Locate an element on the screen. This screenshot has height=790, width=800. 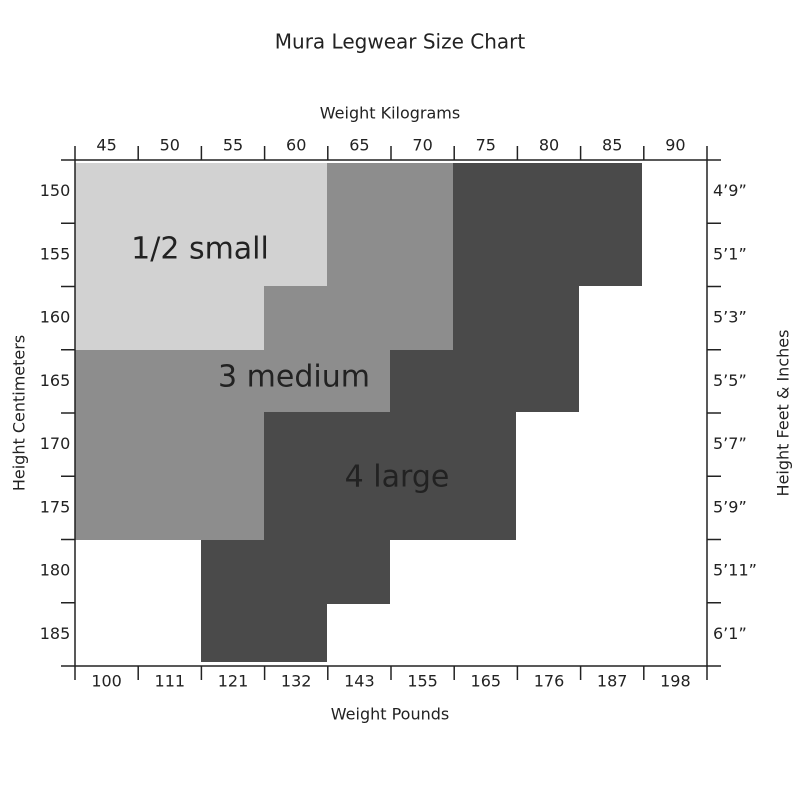
bottom-tick-label: 198 is located at coordinates (675, 681).